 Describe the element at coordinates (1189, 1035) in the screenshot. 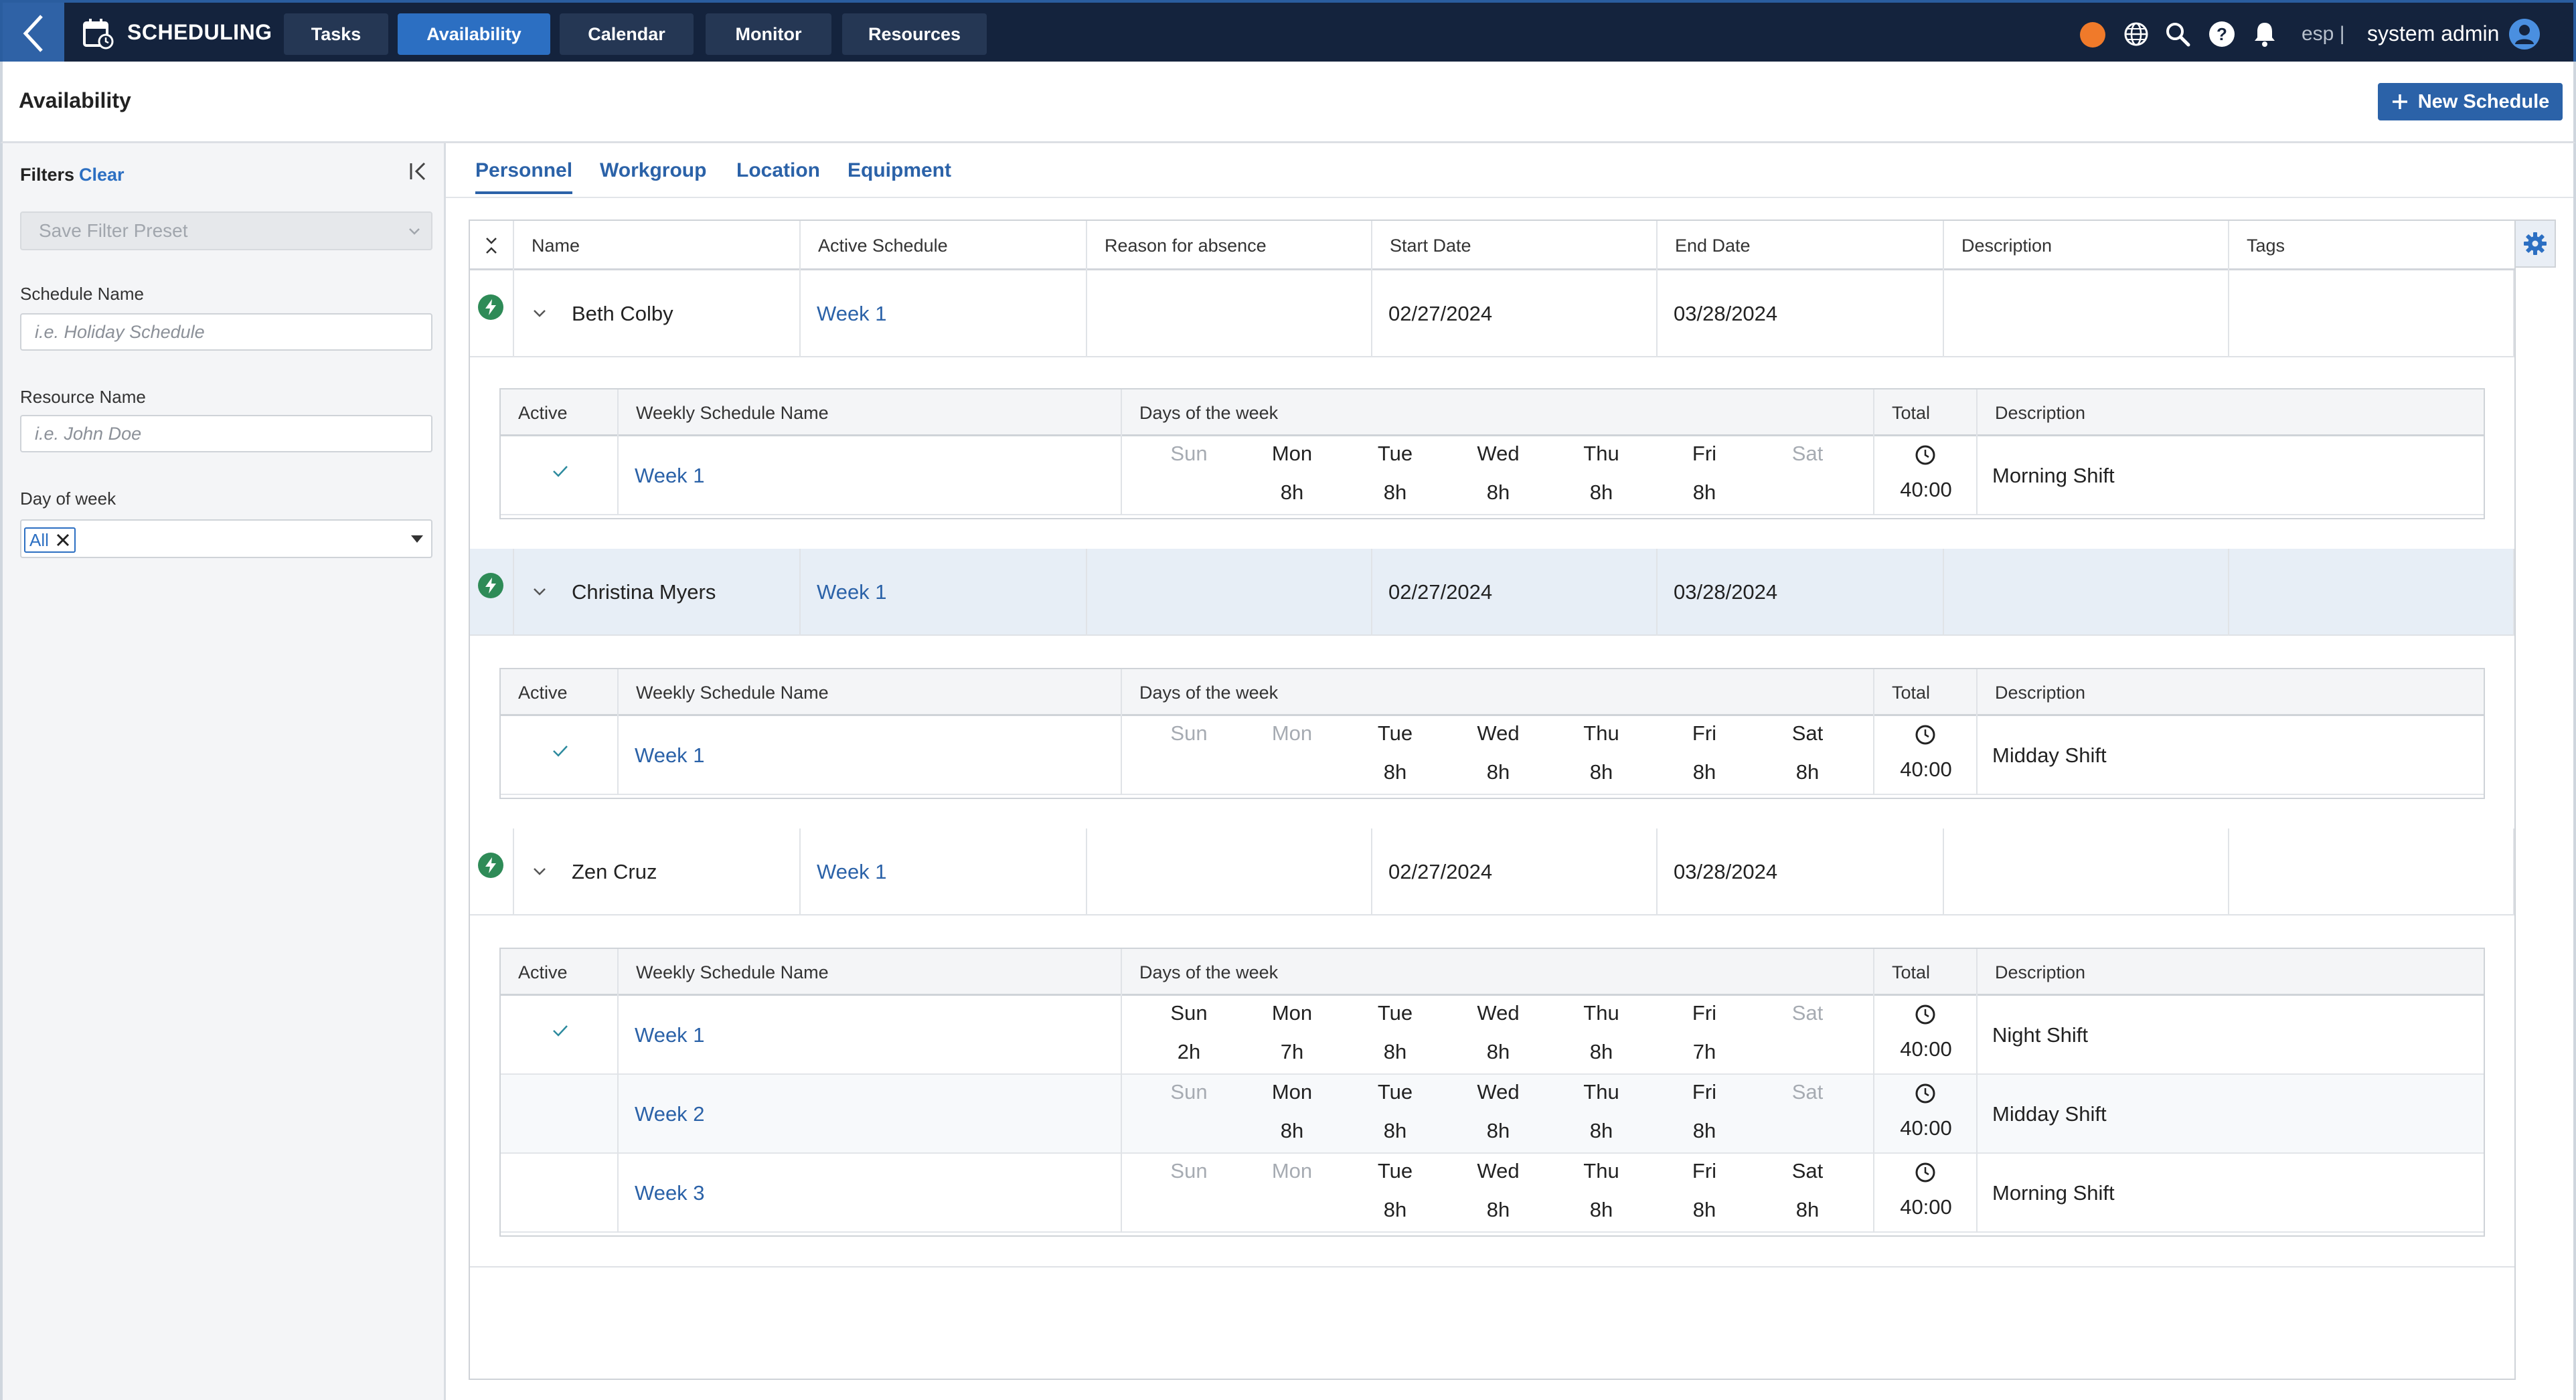

I see `day-sun: Sun 2h` at that location.